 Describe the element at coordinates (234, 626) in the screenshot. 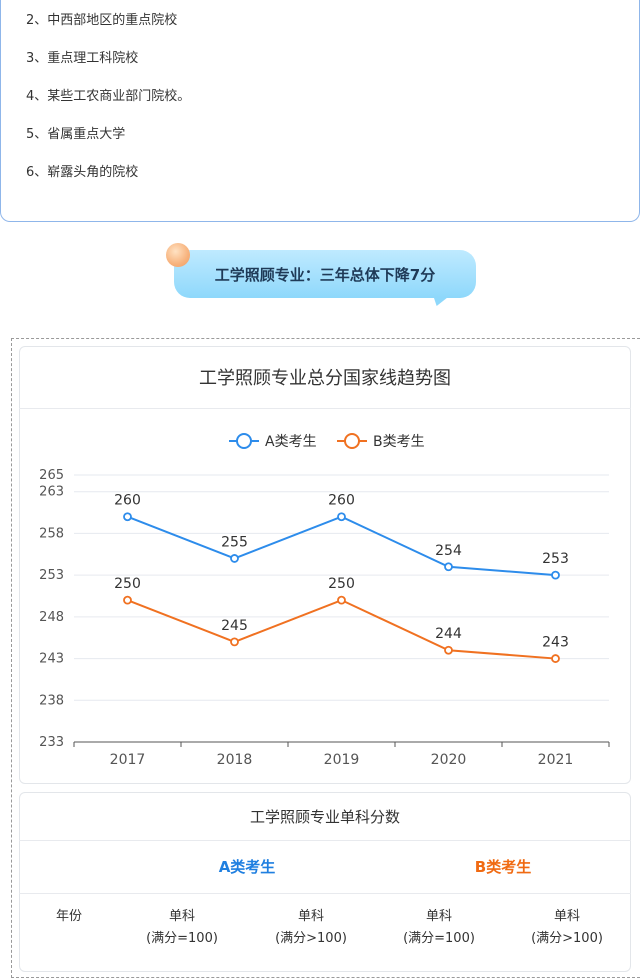

I see `data-label: 245` at that location.